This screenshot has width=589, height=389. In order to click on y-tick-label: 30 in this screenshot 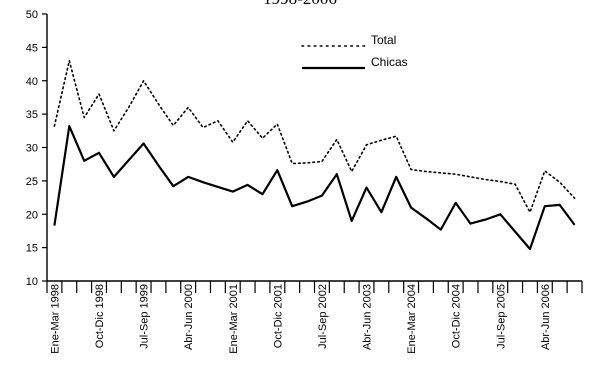, I will do `click(32, 149)`.